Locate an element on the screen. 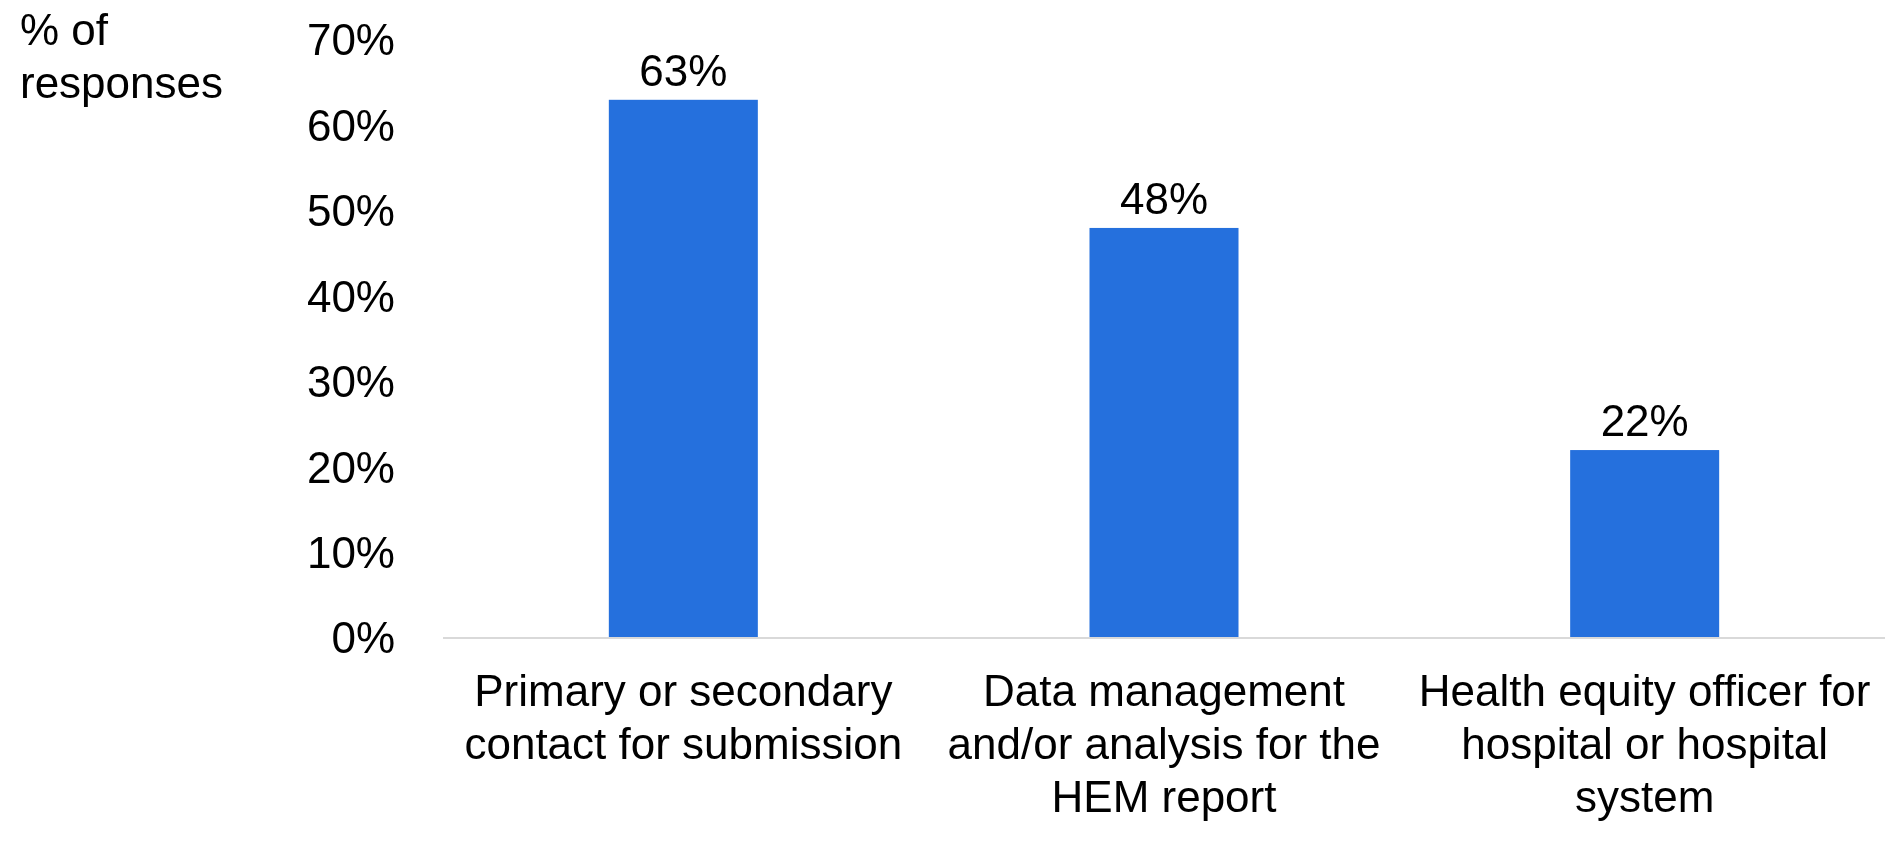 This screenshot has width=1895, height=852. data-label: 48% is located at coordinates (1164, 198).